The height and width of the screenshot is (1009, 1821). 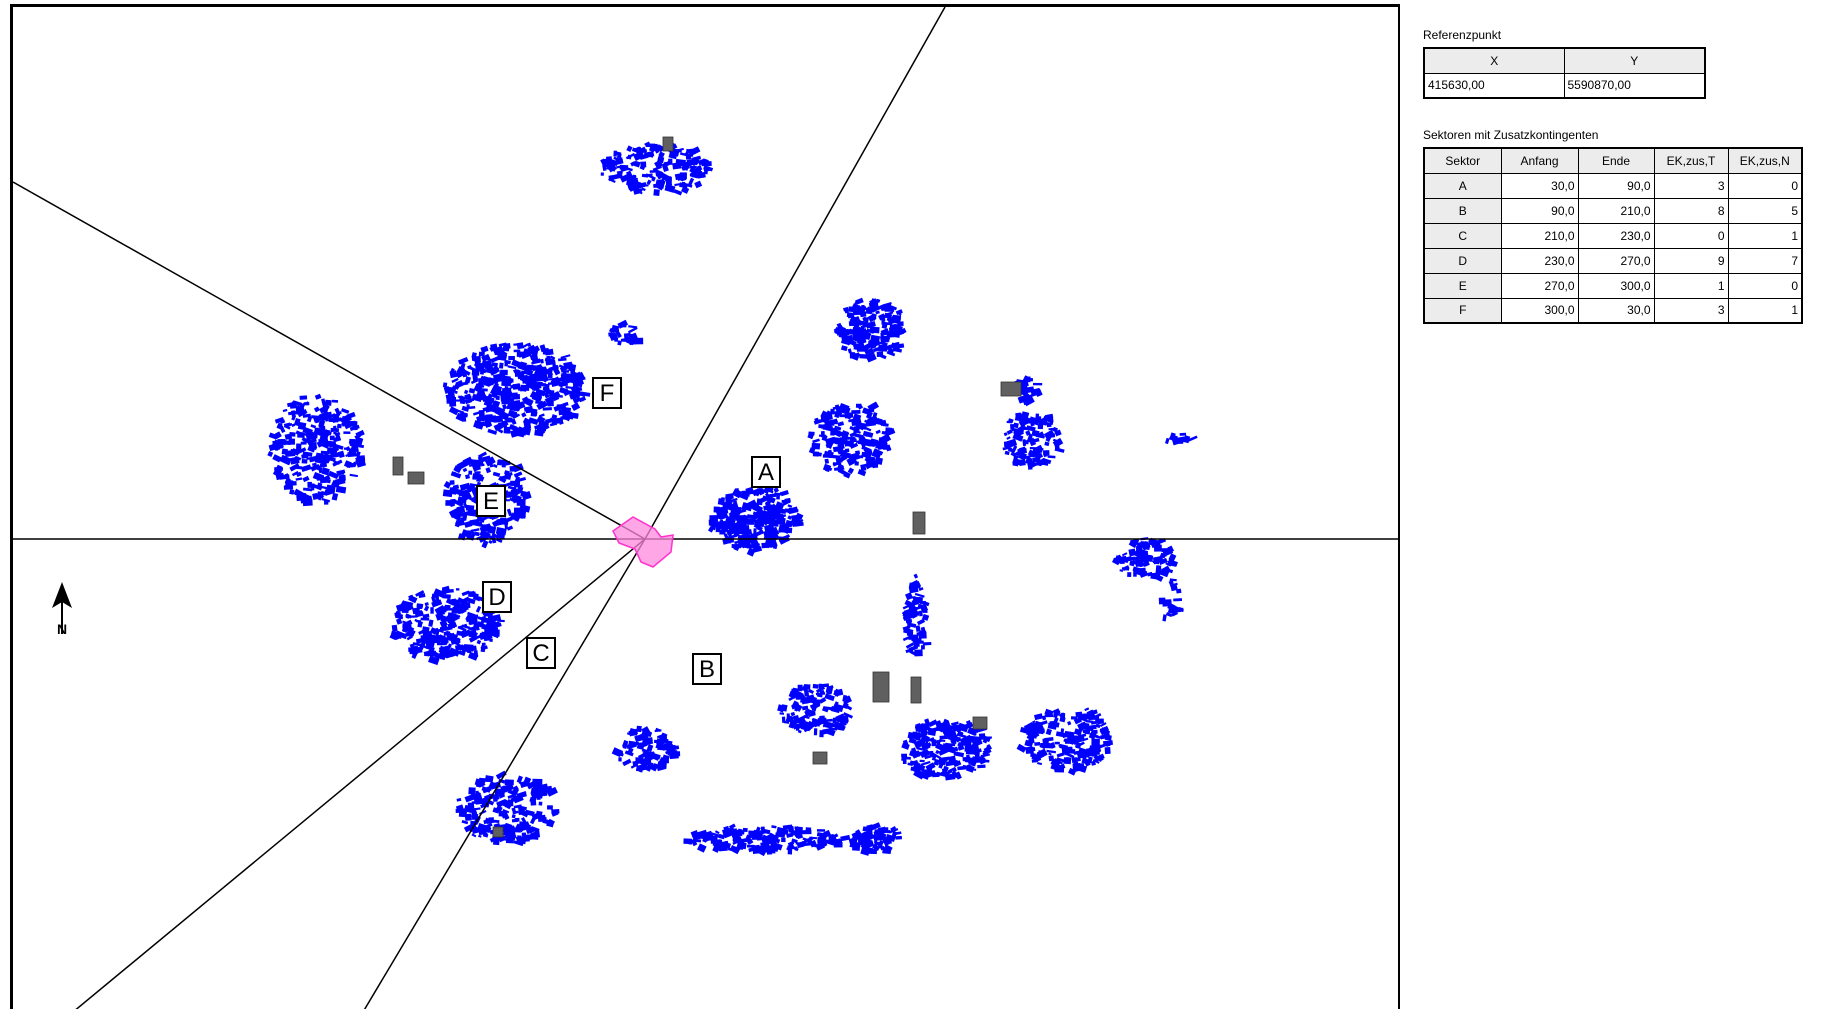 I want to click on cell-ek-zus-n: 0, so click(x=1765, y=285).